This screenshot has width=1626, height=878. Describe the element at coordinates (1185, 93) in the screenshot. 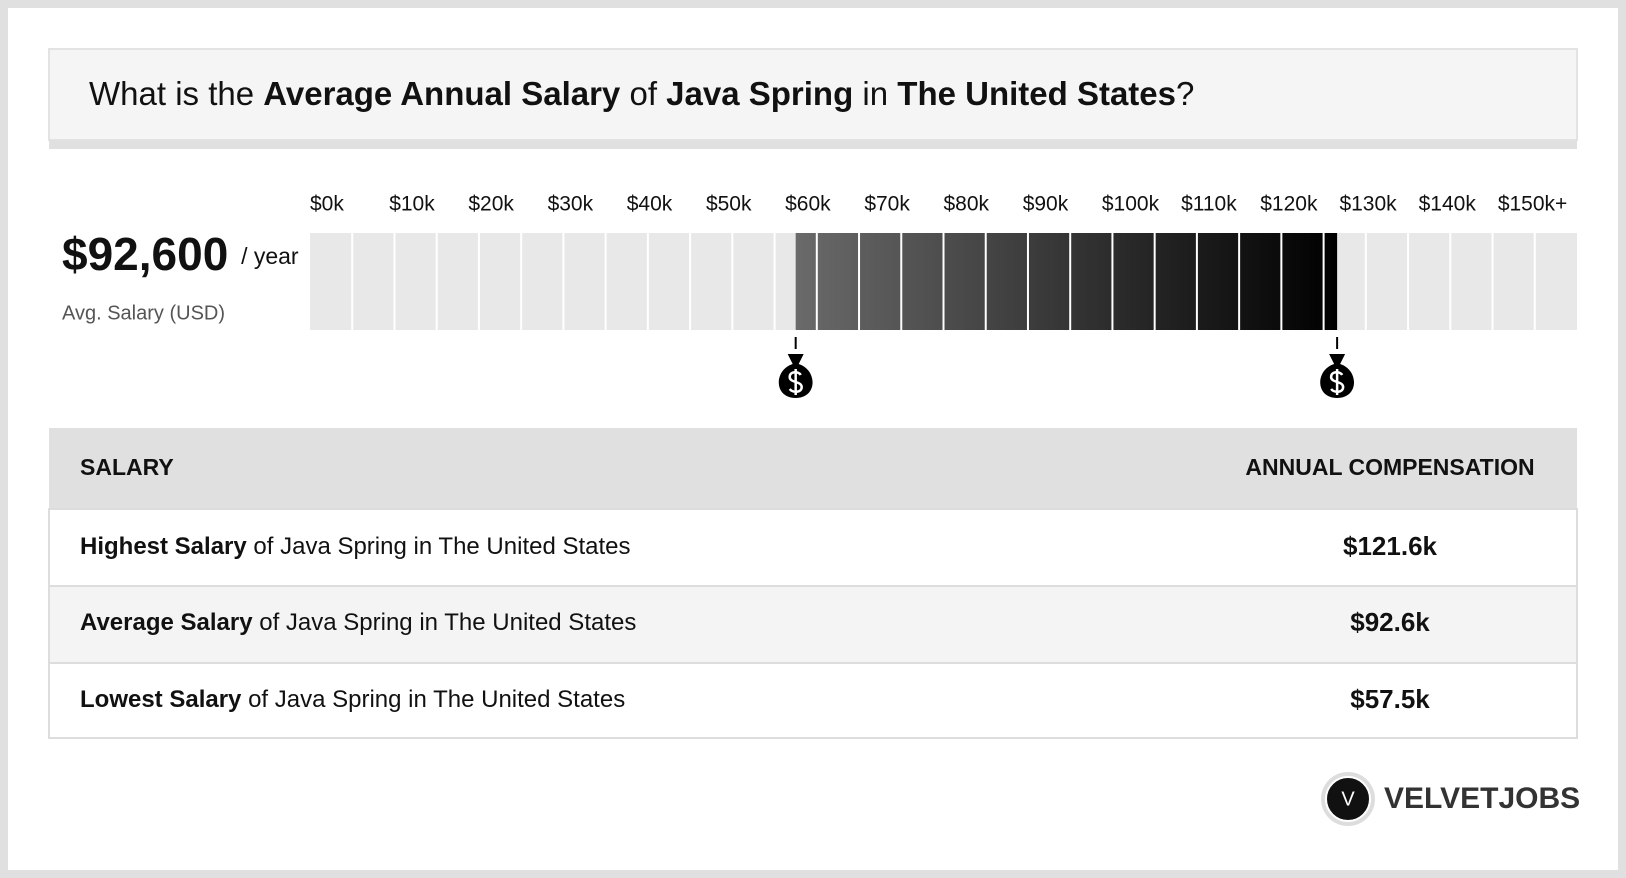

I see `title-part: ?` at that location.